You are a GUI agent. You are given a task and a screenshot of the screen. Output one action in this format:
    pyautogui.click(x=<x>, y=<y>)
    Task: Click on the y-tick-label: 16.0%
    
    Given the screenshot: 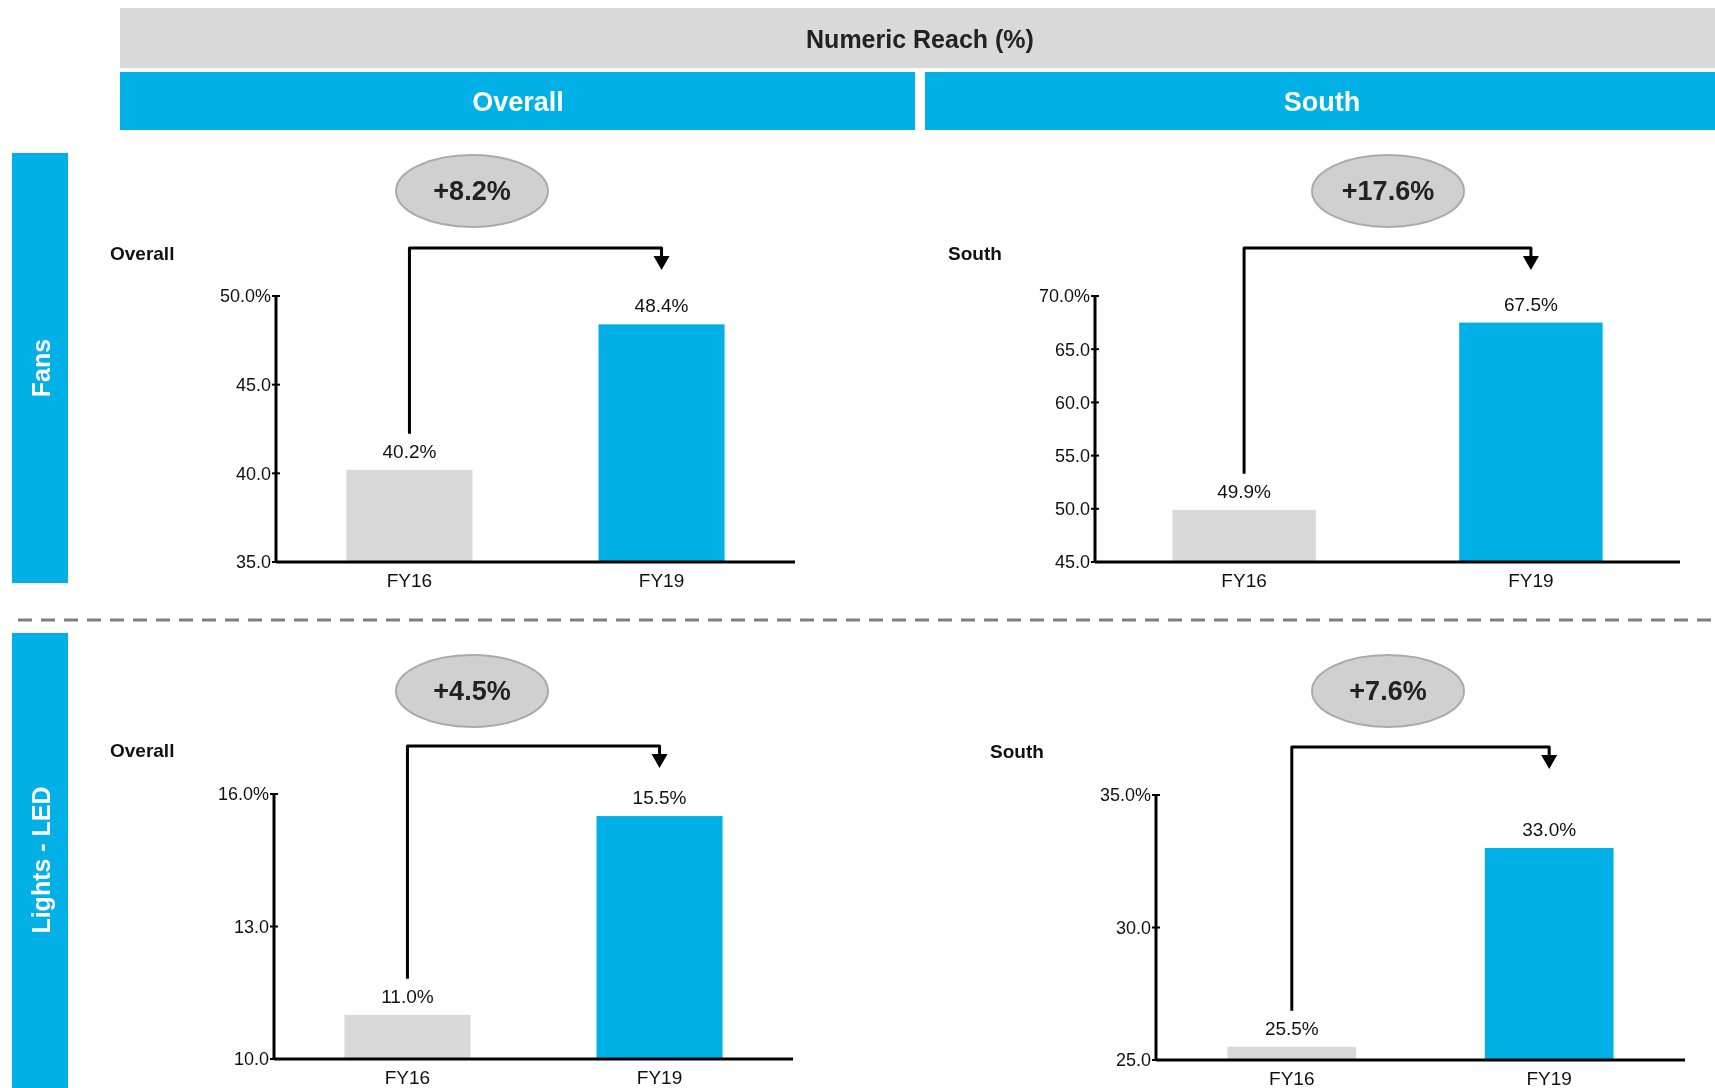 What is the action you would take?
    pyautogui.click(x=243, y=794)
    